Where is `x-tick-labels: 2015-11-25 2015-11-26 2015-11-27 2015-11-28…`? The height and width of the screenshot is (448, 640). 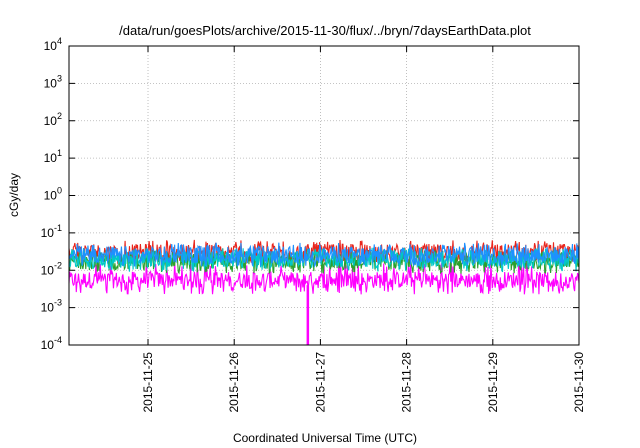
x-tick-labels: 2015-11-25 2015-11-26 2015-11-27 2015-11-28… is located at coordinates (363, 382).